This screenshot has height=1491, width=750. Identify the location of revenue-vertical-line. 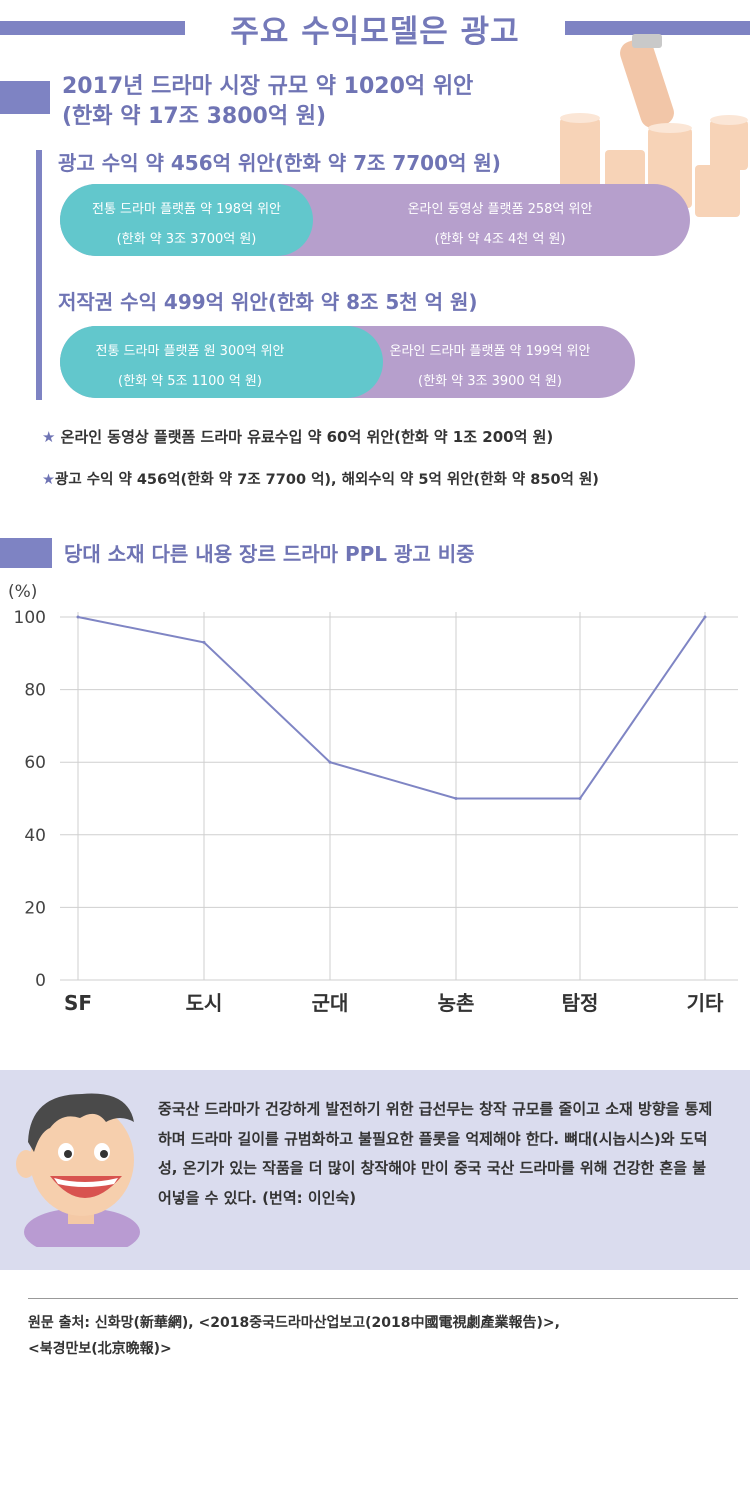
(39, 275).